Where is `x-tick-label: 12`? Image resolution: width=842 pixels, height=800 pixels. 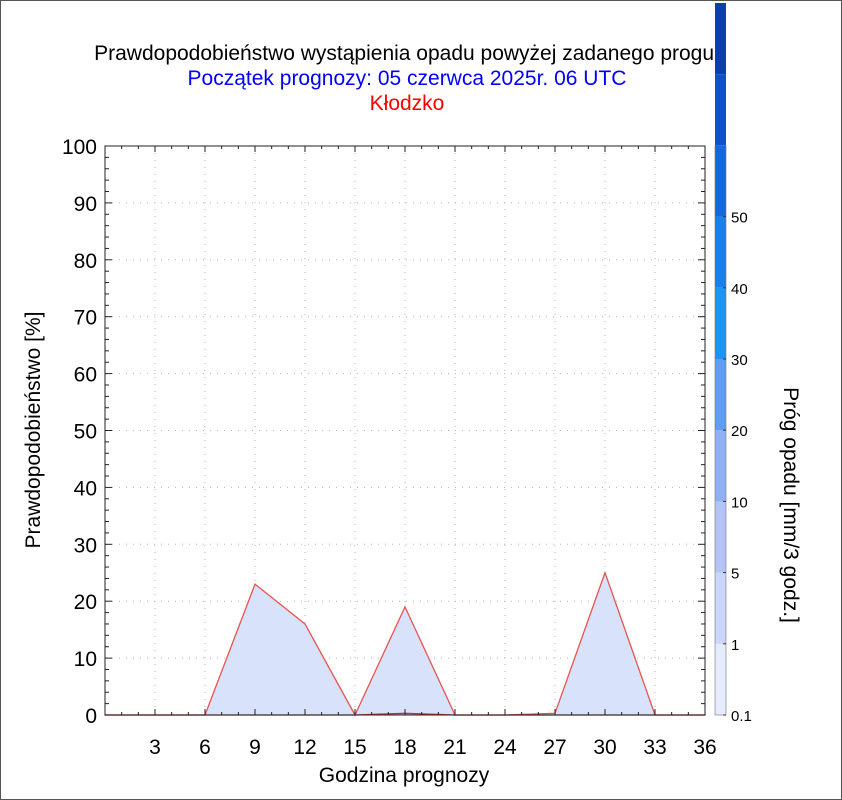
x-tick-label: 12 is located at coordinates (304, 747).